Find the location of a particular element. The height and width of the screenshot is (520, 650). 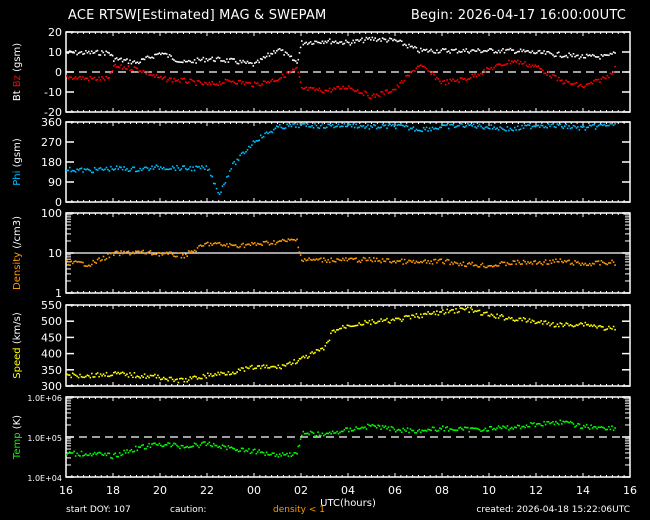

svg-text: Phi (gsm) is located at coordinates (17, 162).